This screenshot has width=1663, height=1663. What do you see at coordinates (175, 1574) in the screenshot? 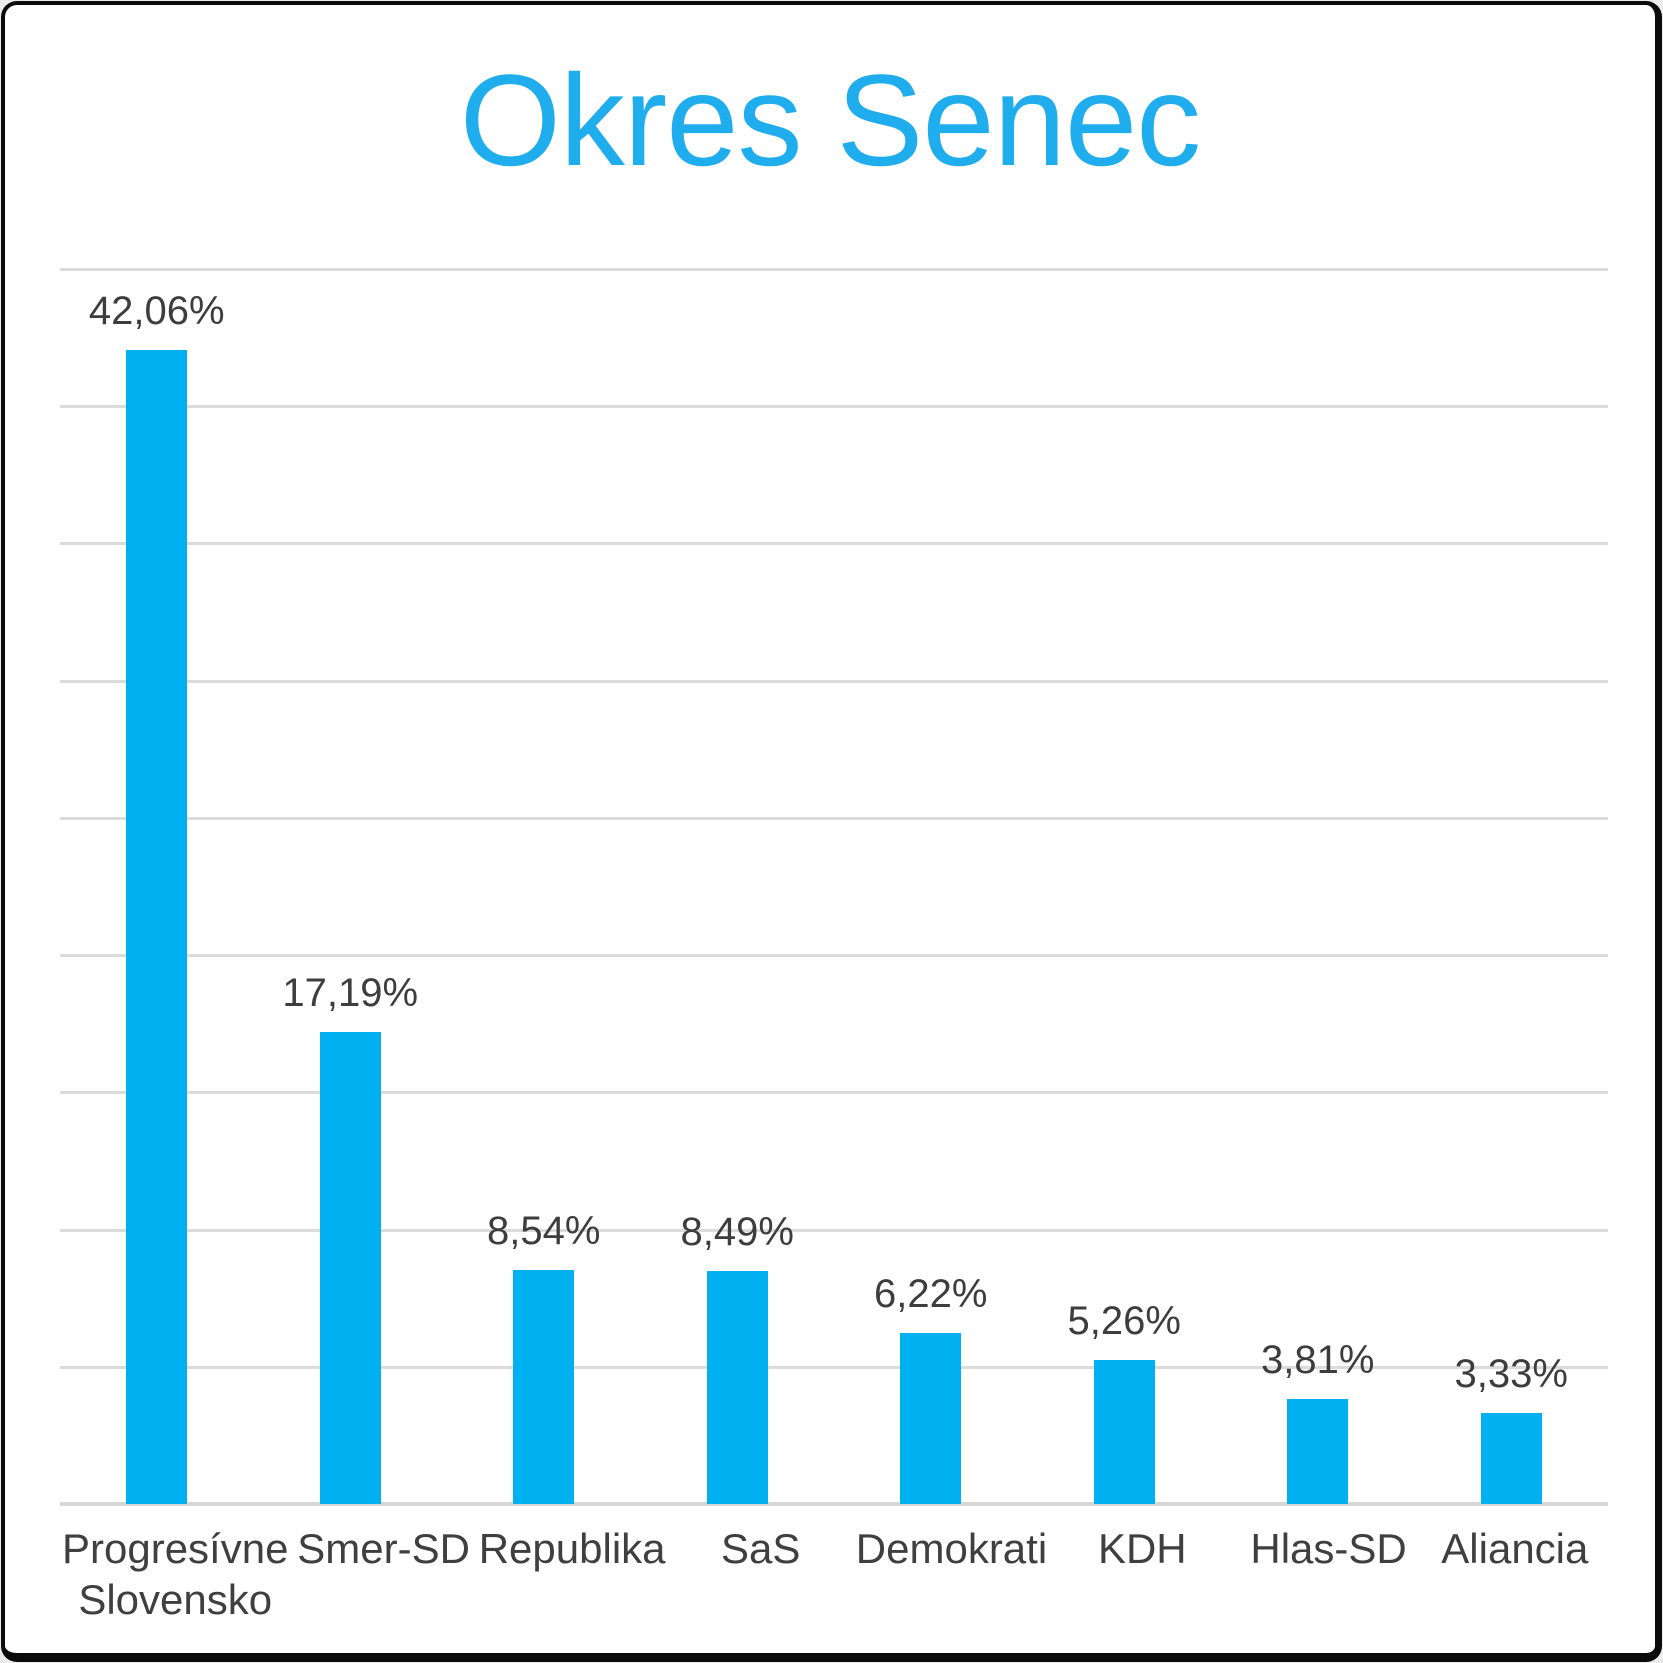
I see `category-label: Progresívne Slovensko` at bounding box center [175, 1574].